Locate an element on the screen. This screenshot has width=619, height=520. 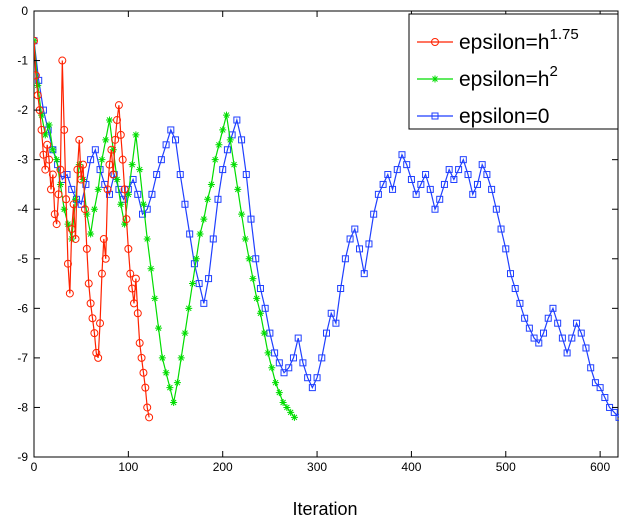
y-tick-label: 0 is located at coordinates (24, 11).